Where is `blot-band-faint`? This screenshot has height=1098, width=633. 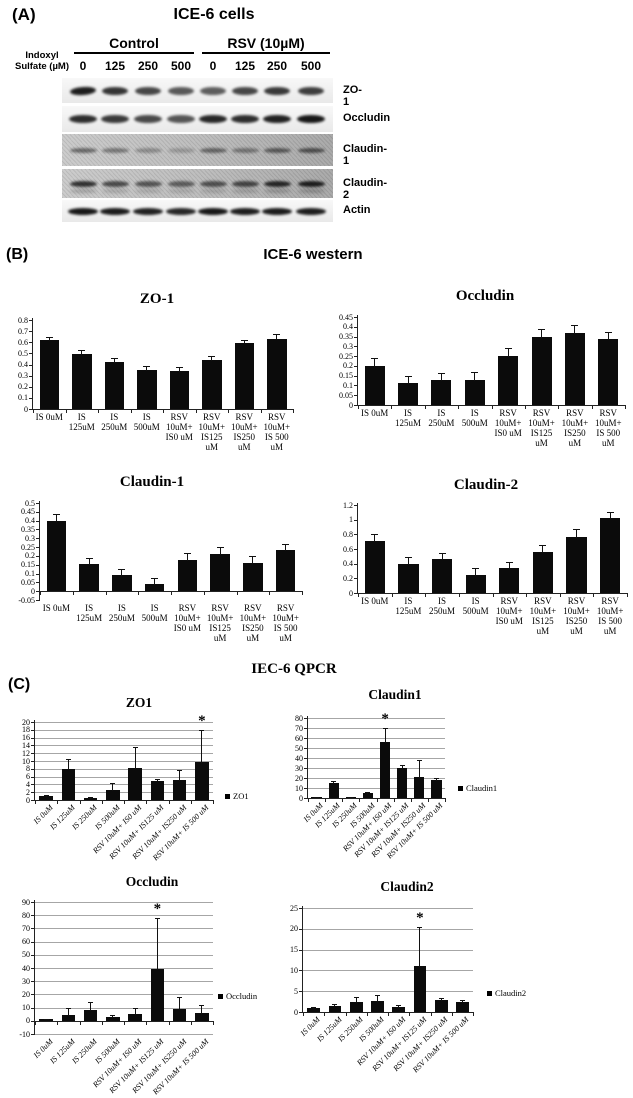
blot-band-faint is located at coordinates (311, 190).